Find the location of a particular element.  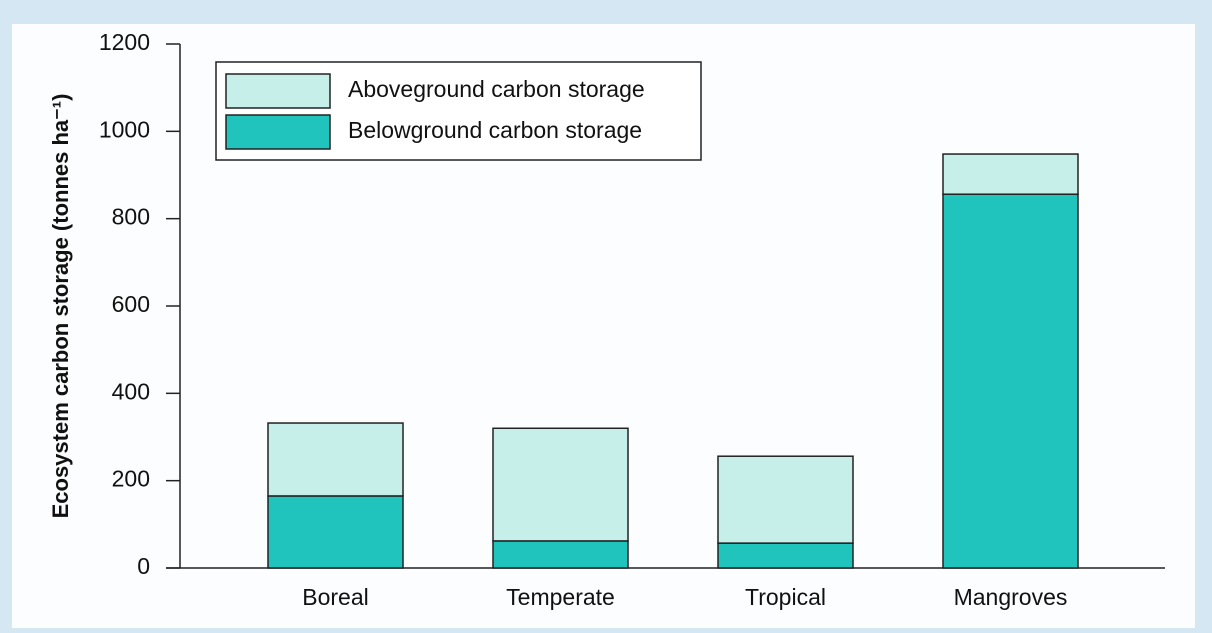

y-tick-label: 600 is located at coordinates (131, 304).